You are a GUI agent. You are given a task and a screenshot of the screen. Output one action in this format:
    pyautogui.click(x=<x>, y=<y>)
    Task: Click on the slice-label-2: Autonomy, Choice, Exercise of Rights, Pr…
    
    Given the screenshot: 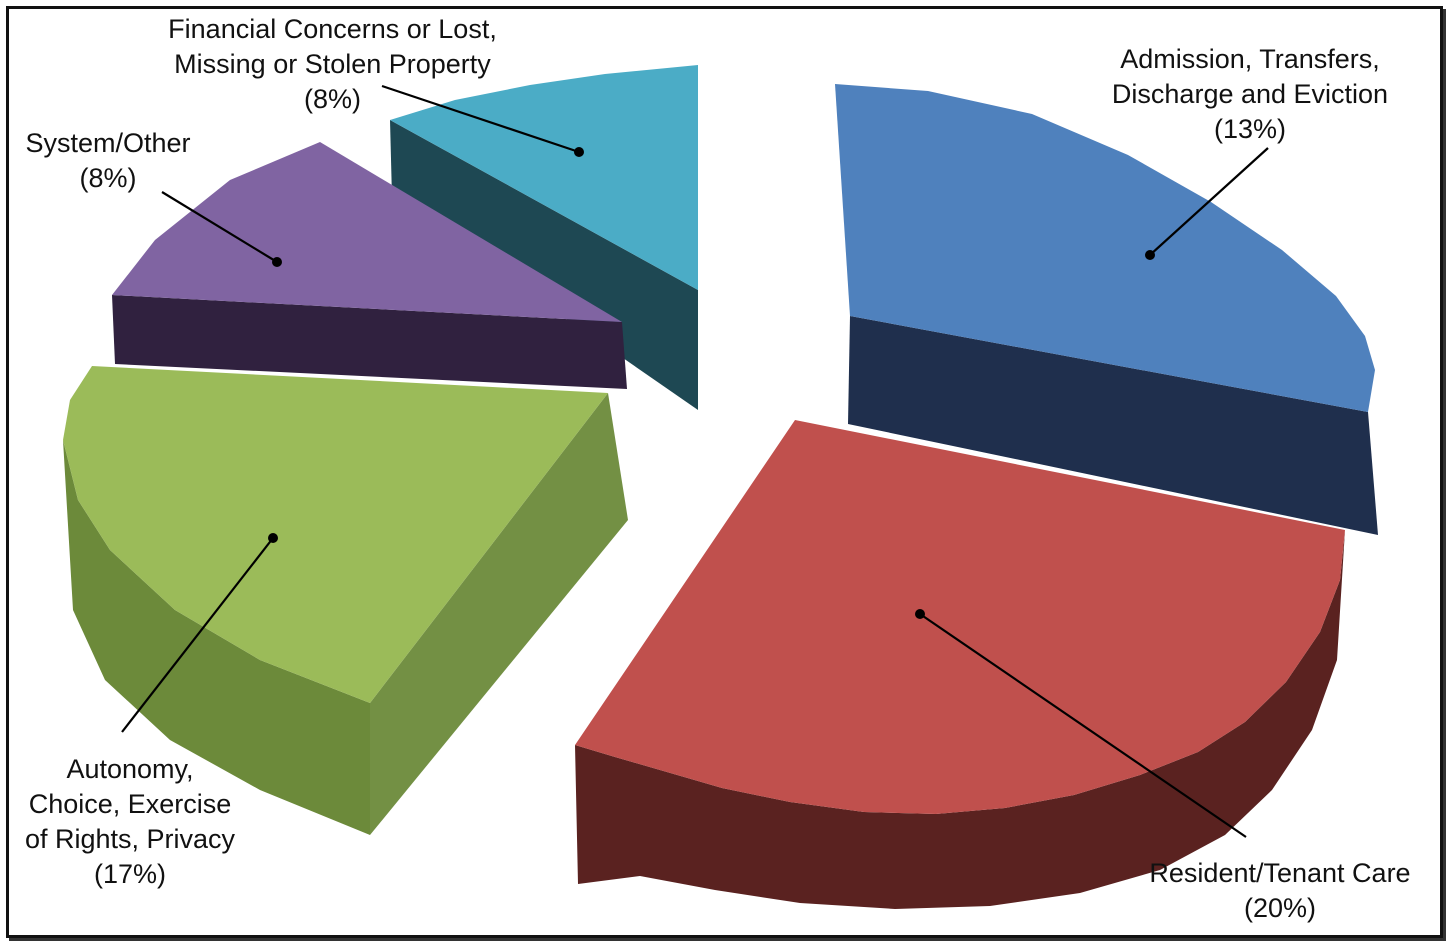 What is the action you would take?
    pyautogui.click(x=130, y=821)
    